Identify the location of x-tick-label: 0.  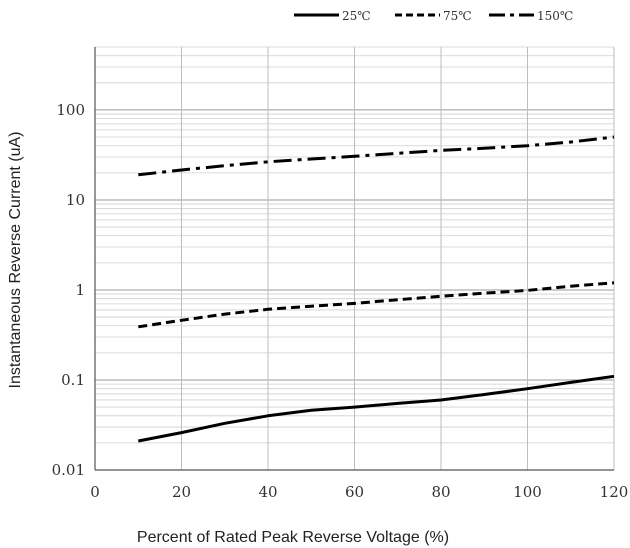
(95, 492).